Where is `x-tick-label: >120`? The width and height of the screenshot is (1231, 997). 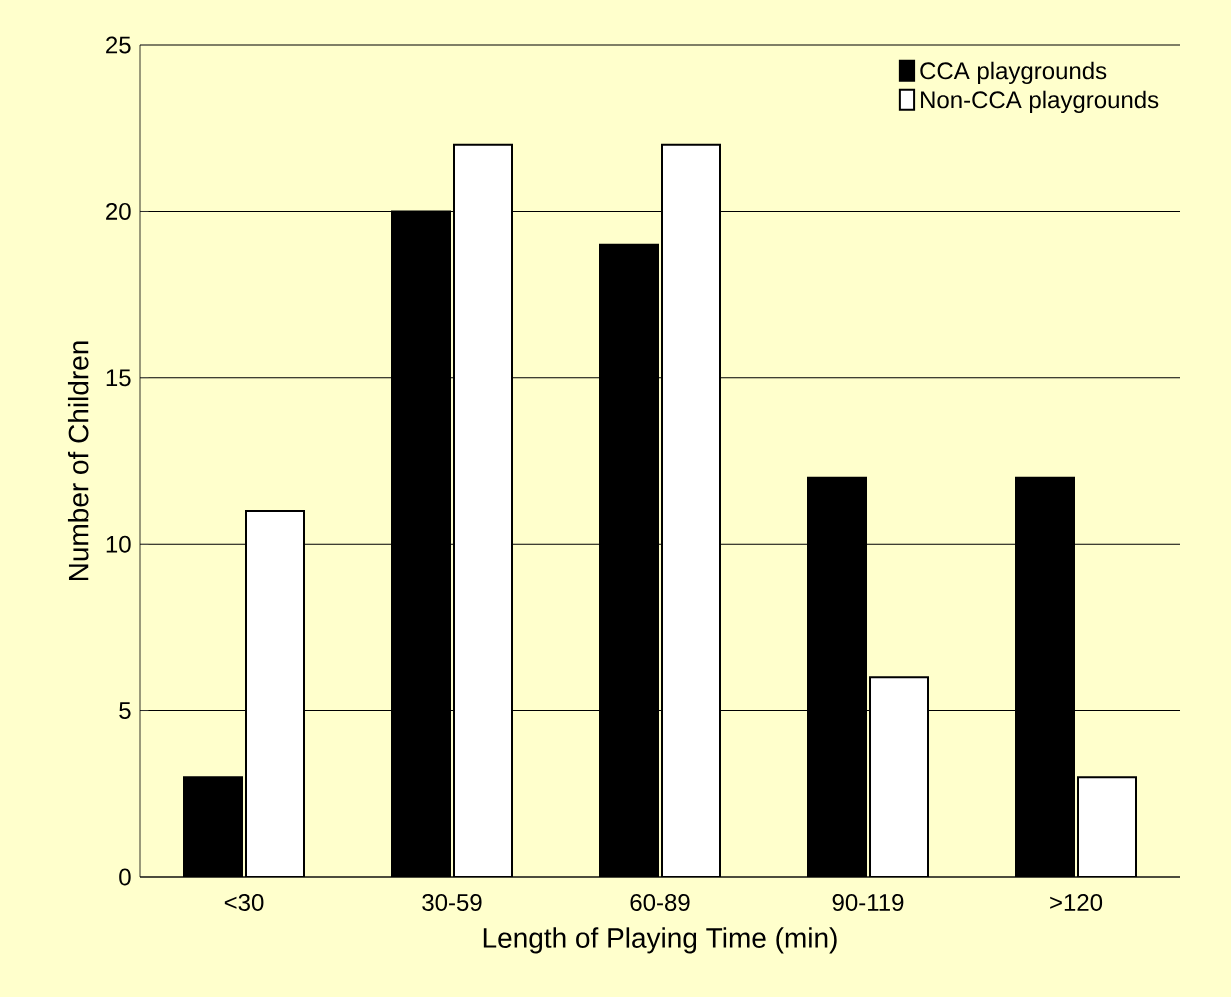 x-tick-label: >120 is located at coordinates (1076, 902).